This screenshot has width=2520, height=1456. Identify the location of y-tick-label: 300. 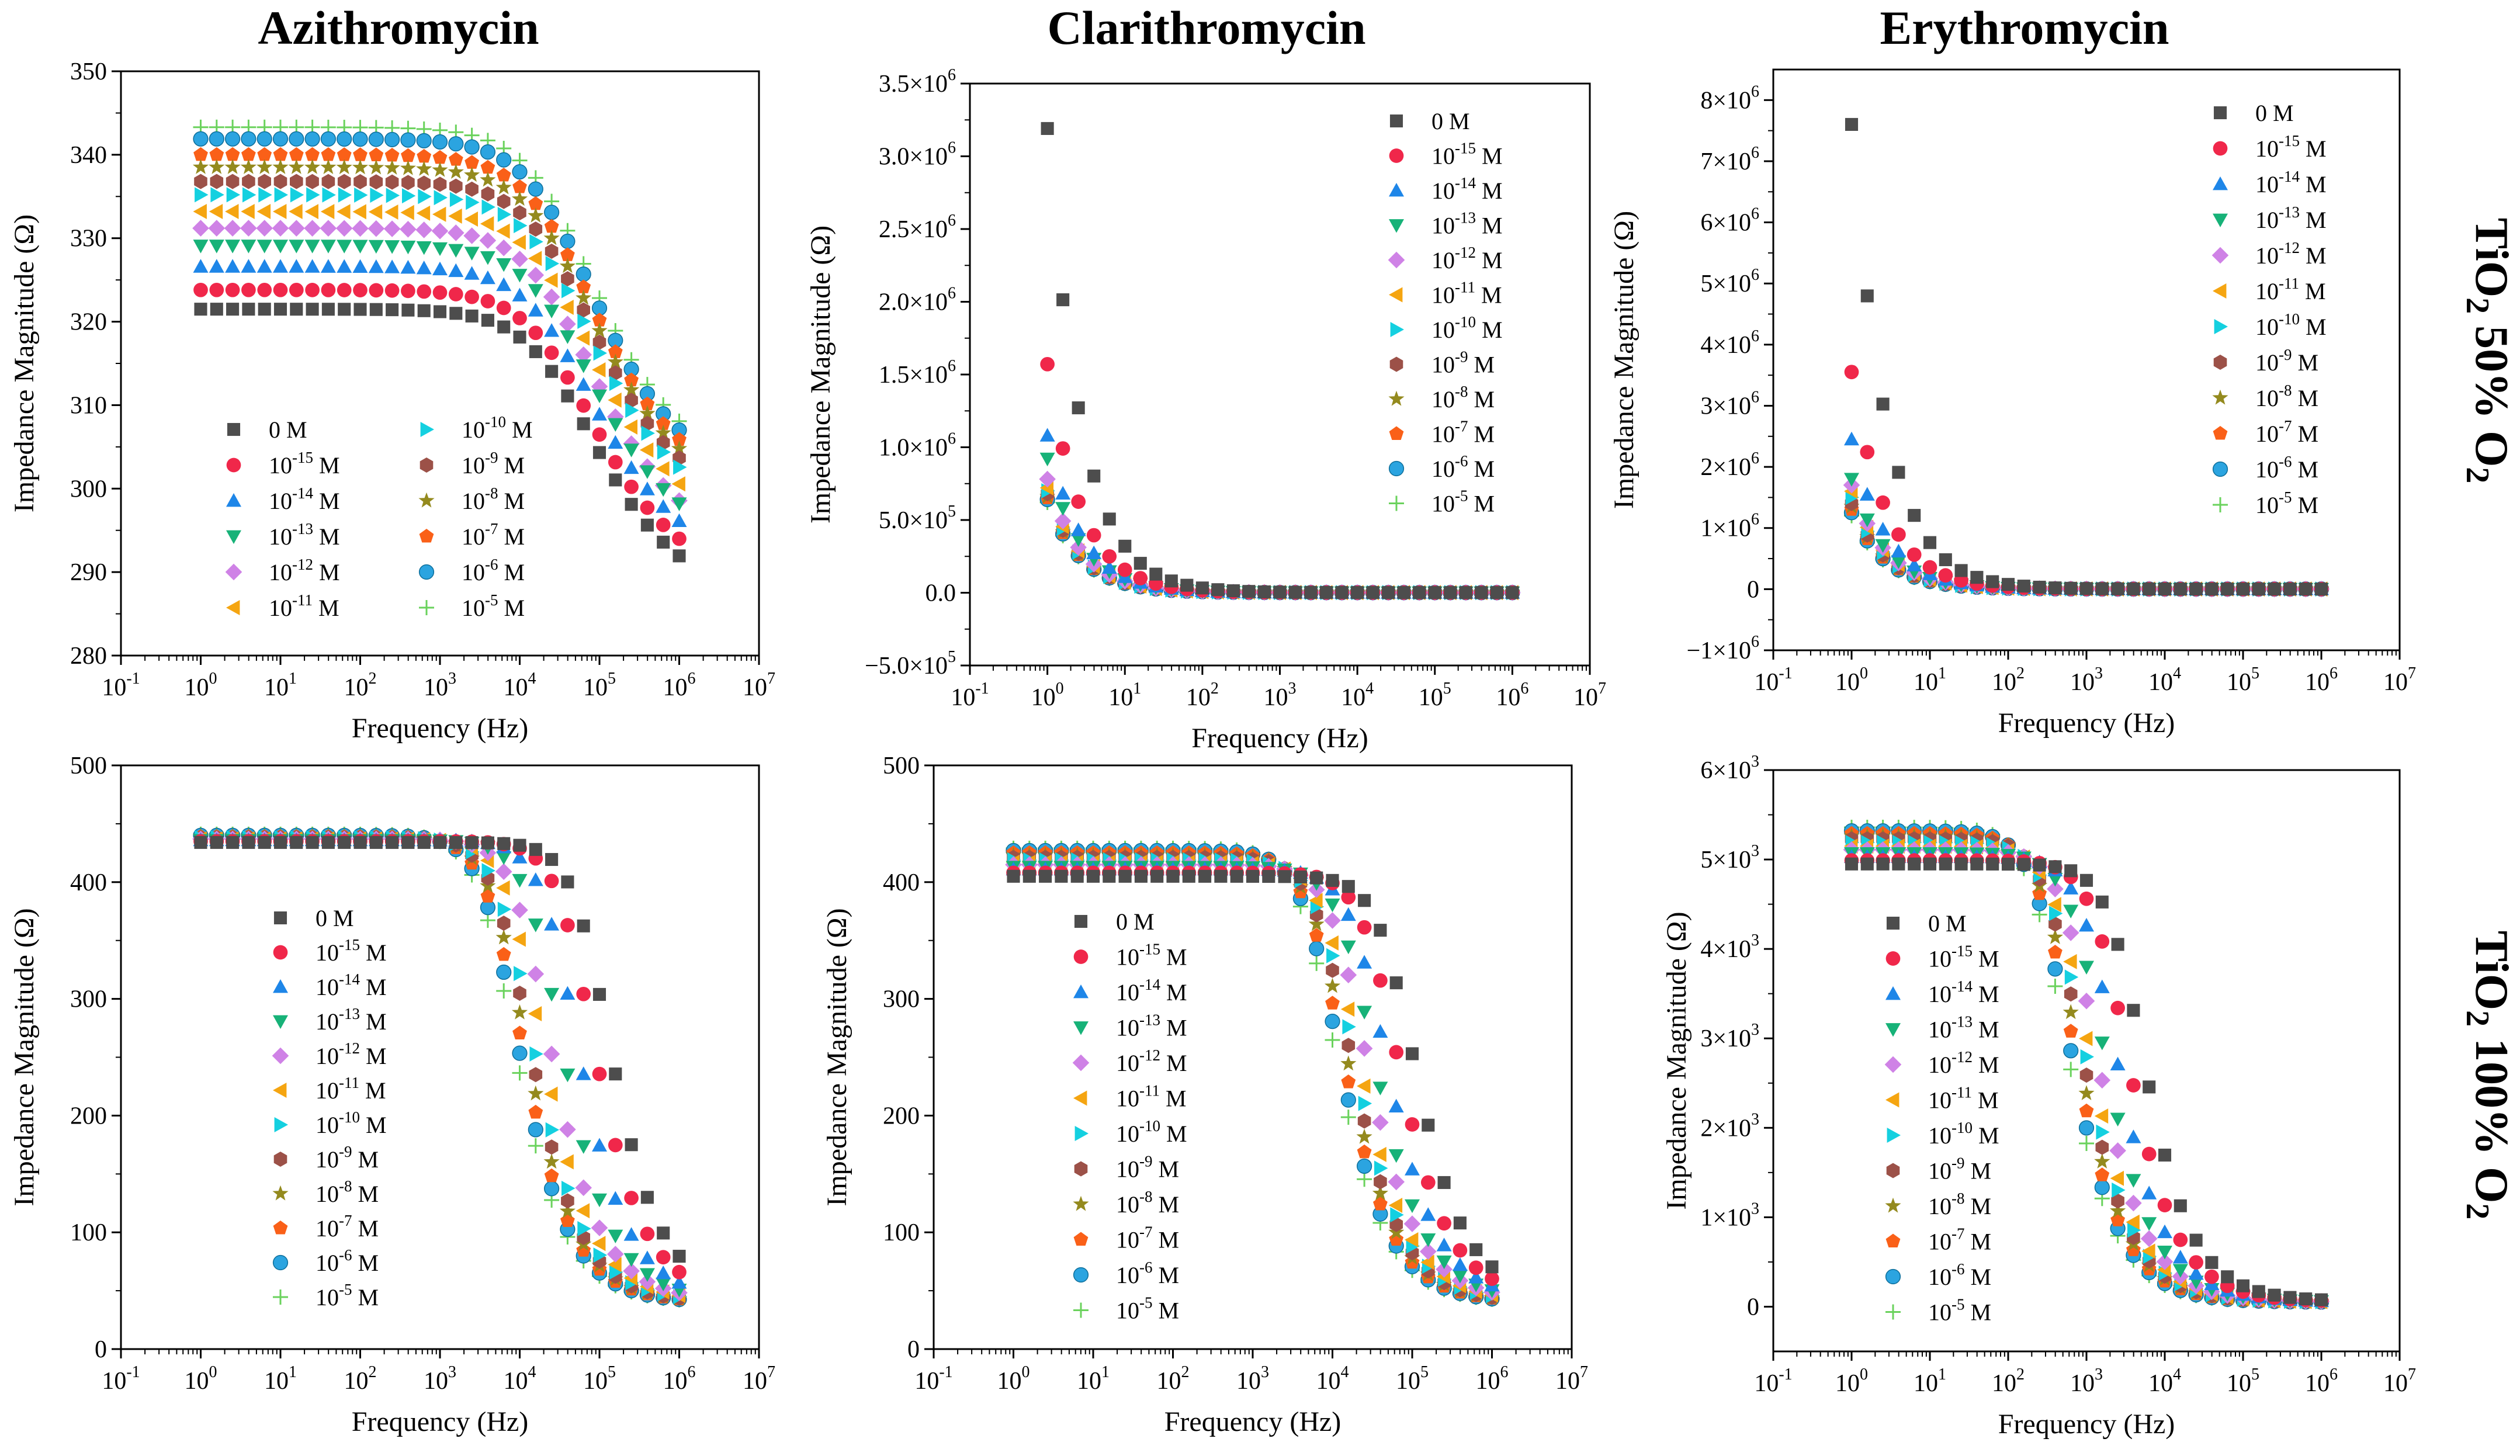
(89, 999).